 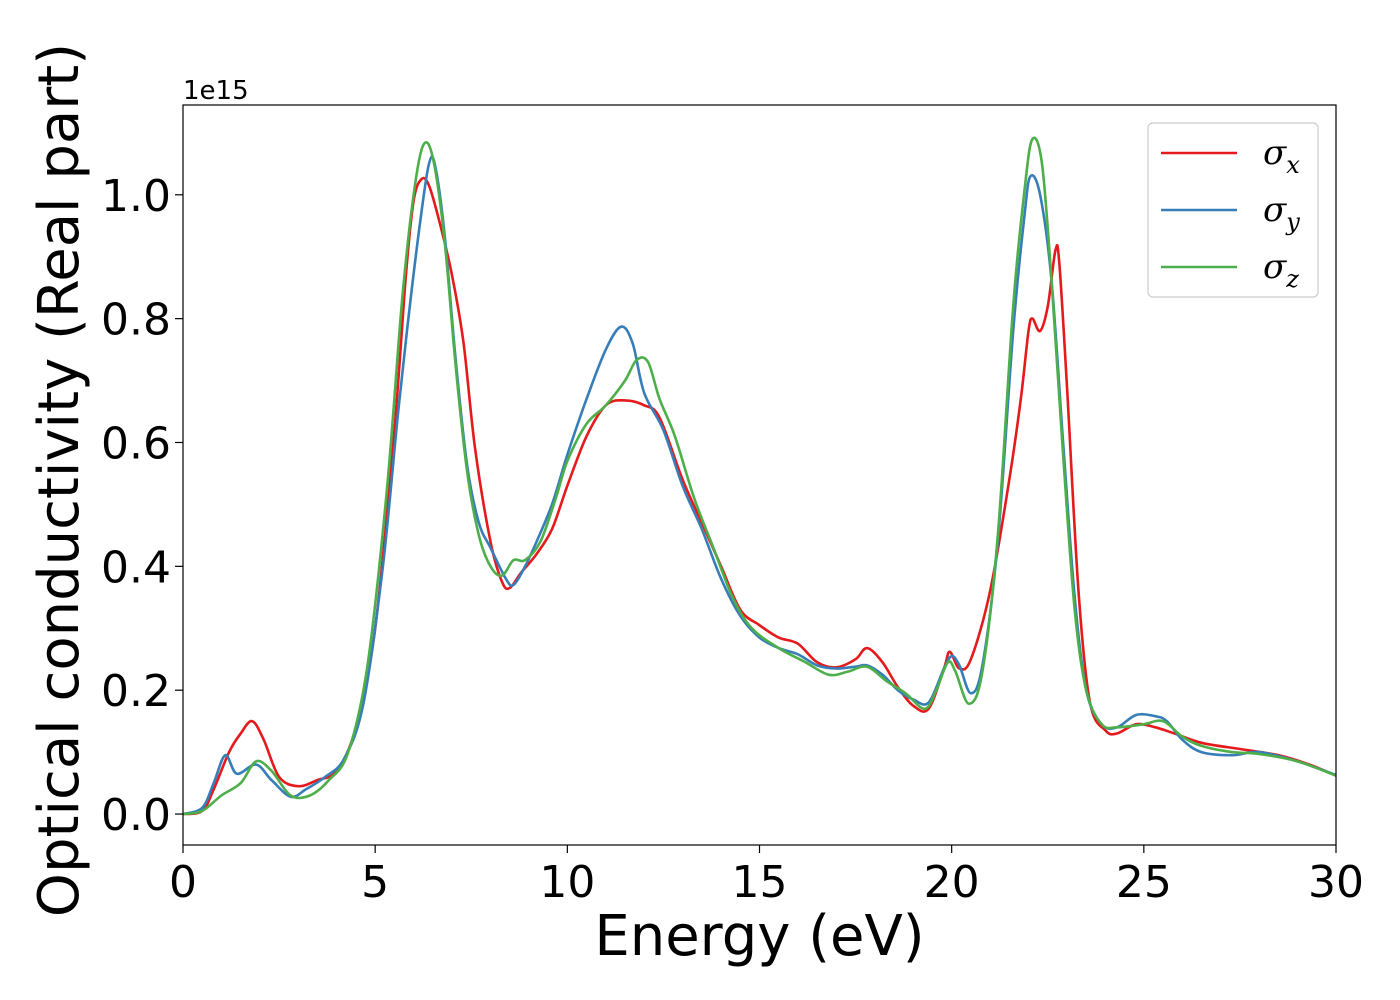 What do you see at coordinates (136, 320) in the screenshot?
I see `y-tick-label: 0.8` at bounding box center [136, 320].